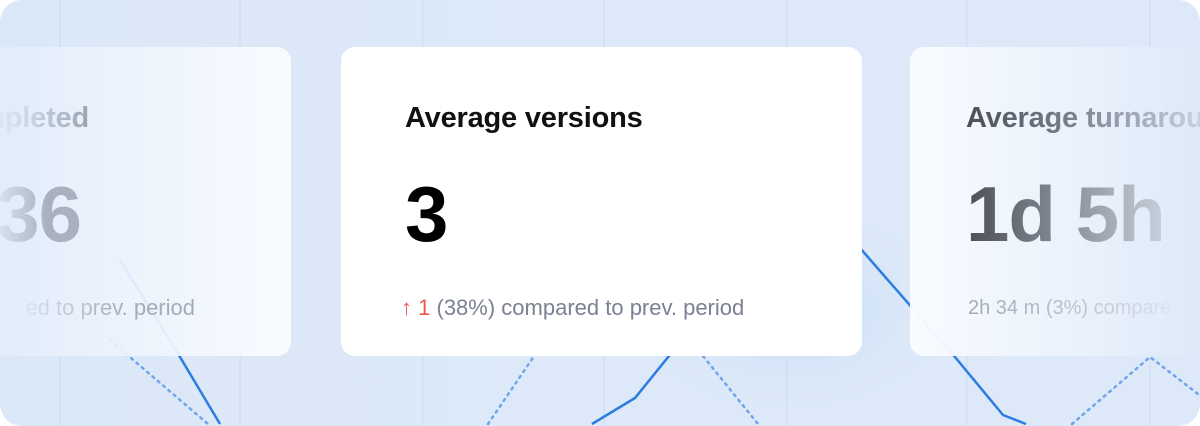 This screenshot has width=1200, height=426. What do you see at coordinates (424, 307) in the screenshot?
I see `delta-value: 1` at bounding box center [424, 307].